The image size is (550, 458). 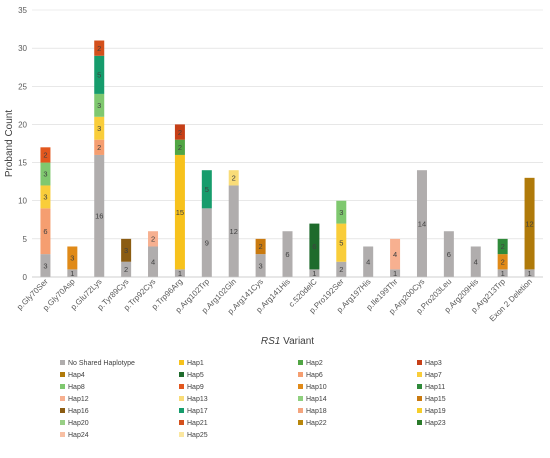 I want to click on y-tick-label: 20, so click(x=22, y=124).